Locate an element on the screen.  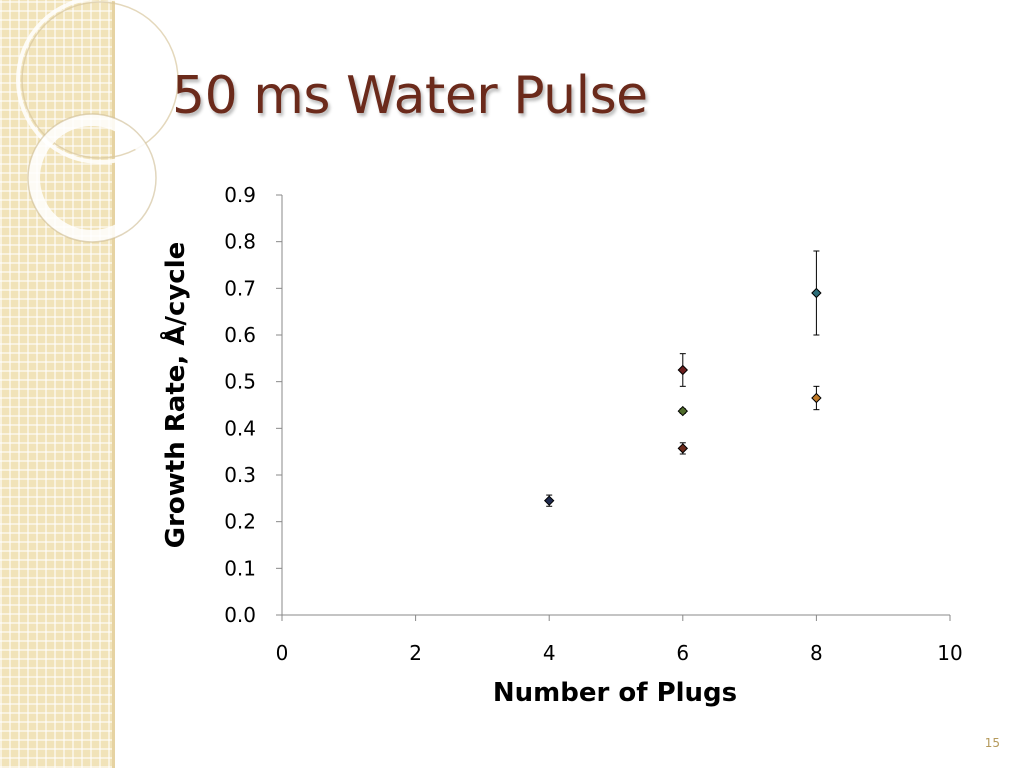
slide-title: 50 ms Water Pulse is located at coordinates (410, 96).